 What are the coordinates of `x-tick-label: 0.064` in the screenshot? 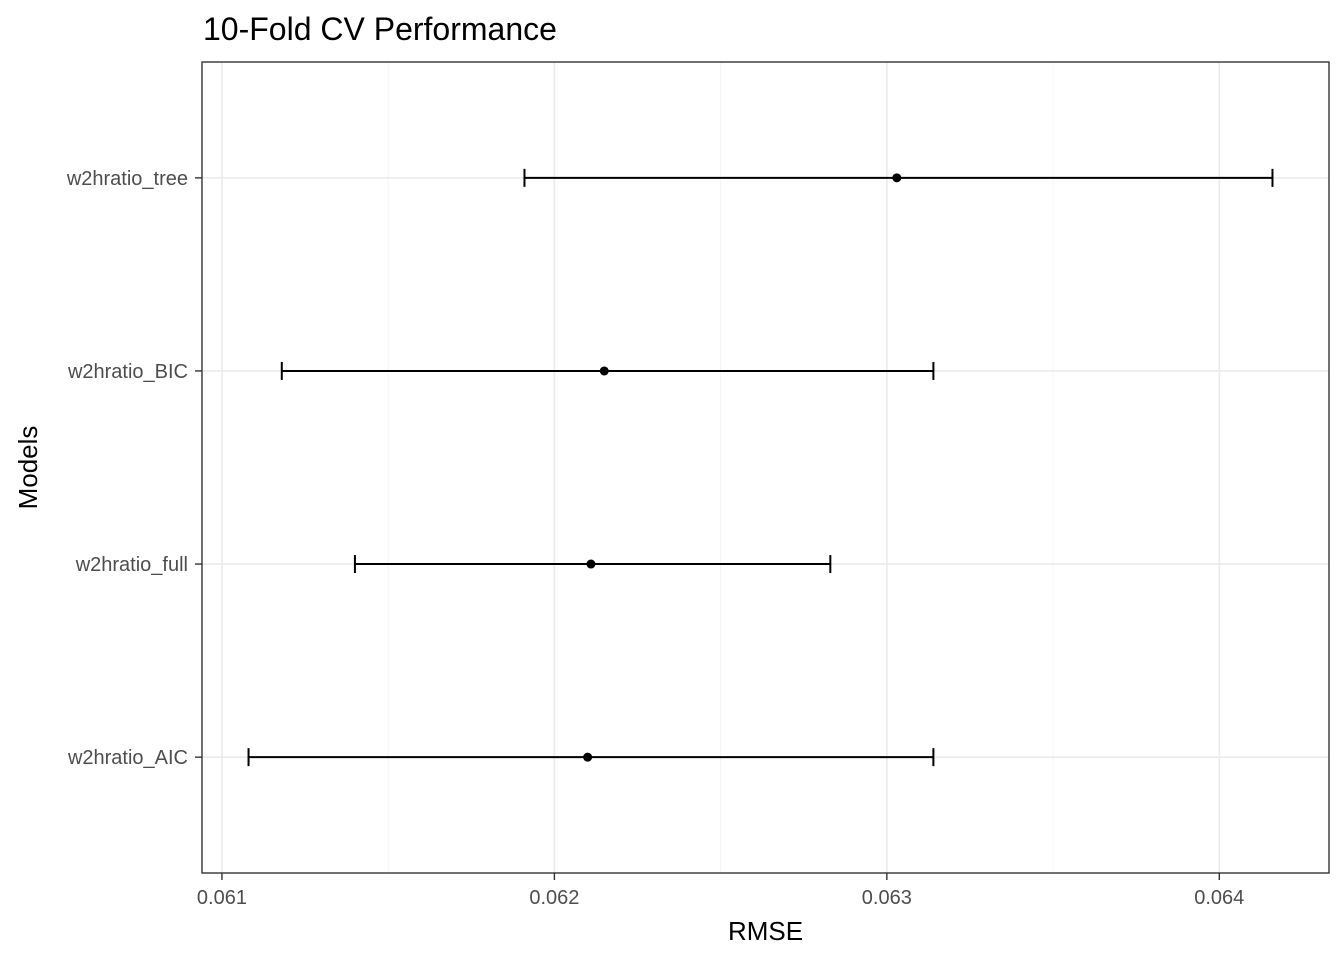 It's located at (1219, 898).